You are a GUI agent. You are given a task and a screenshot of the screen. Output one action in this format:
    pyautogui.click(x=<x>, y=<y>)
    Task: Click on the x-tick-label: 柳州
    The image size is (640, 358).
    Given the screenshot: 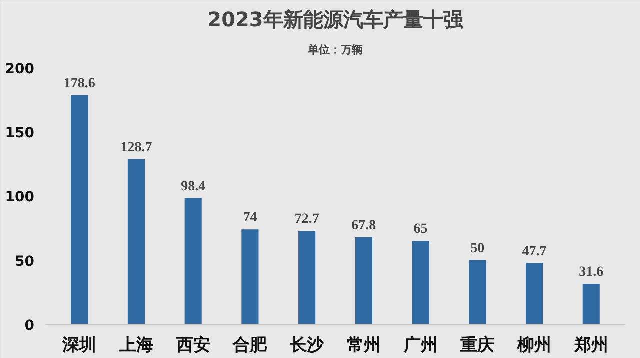 What is the action you would take?
    pyautogui.click(x=534, y=346)
    